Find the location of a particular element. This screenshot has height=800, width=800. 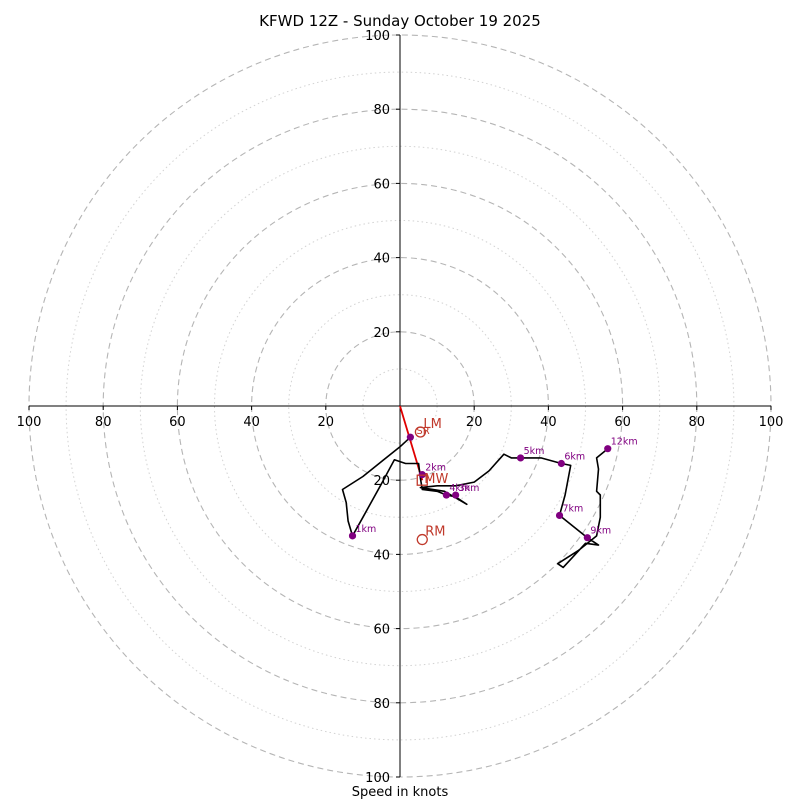

height-point-label: 4km is located at coordinates (459, 488).